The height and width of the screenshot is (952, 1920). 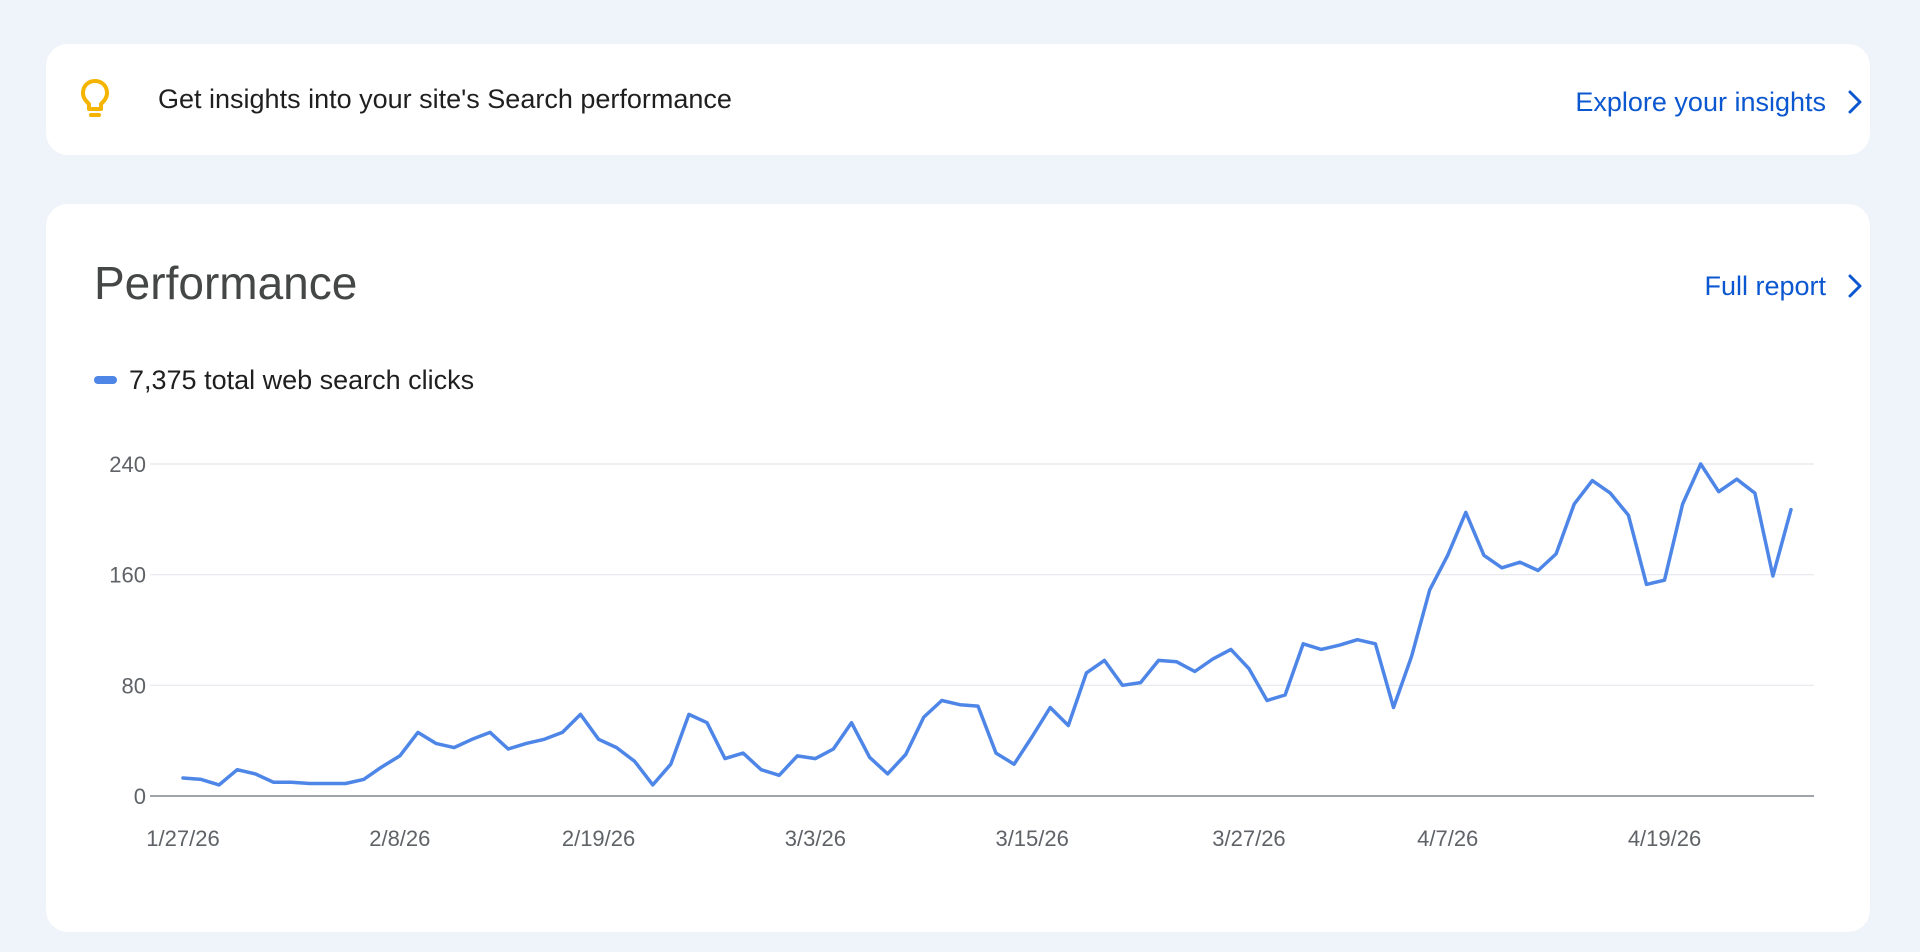 What do you see at coordinates (598, 838) in the screenshot?
I see `x-tick-label: 2/19/26` at bounding box center [598, 838].